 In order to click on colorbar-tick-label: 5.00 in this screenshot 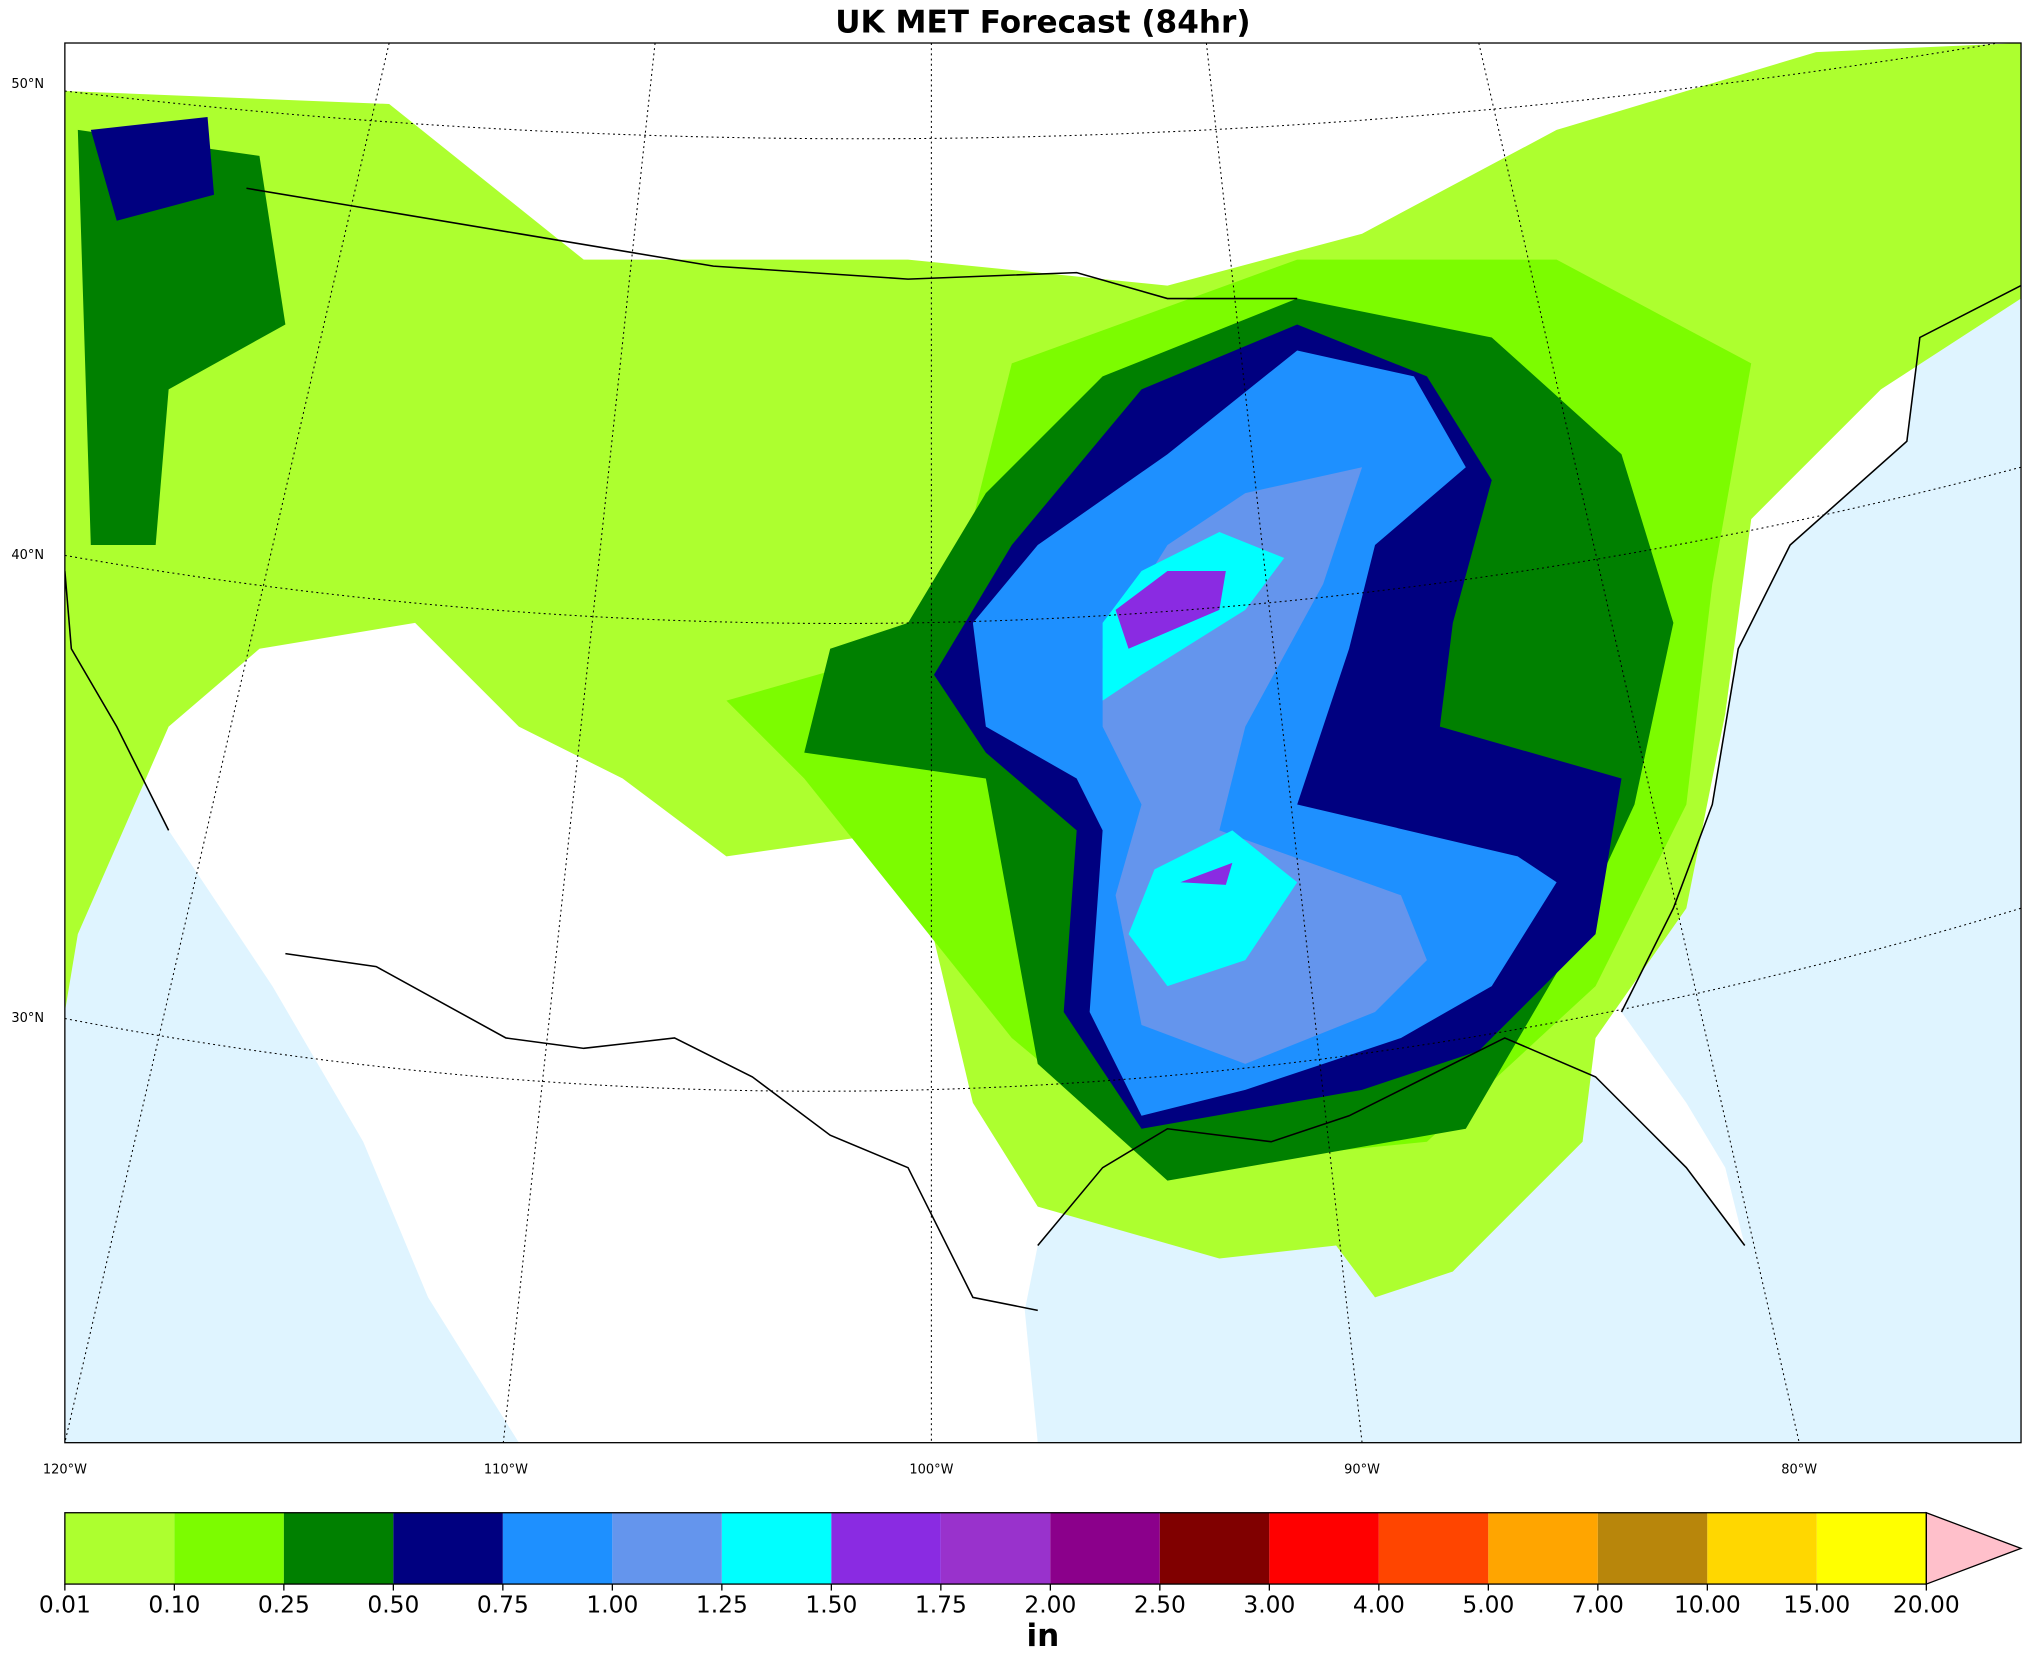, I will do `click(1488, 1605)`.